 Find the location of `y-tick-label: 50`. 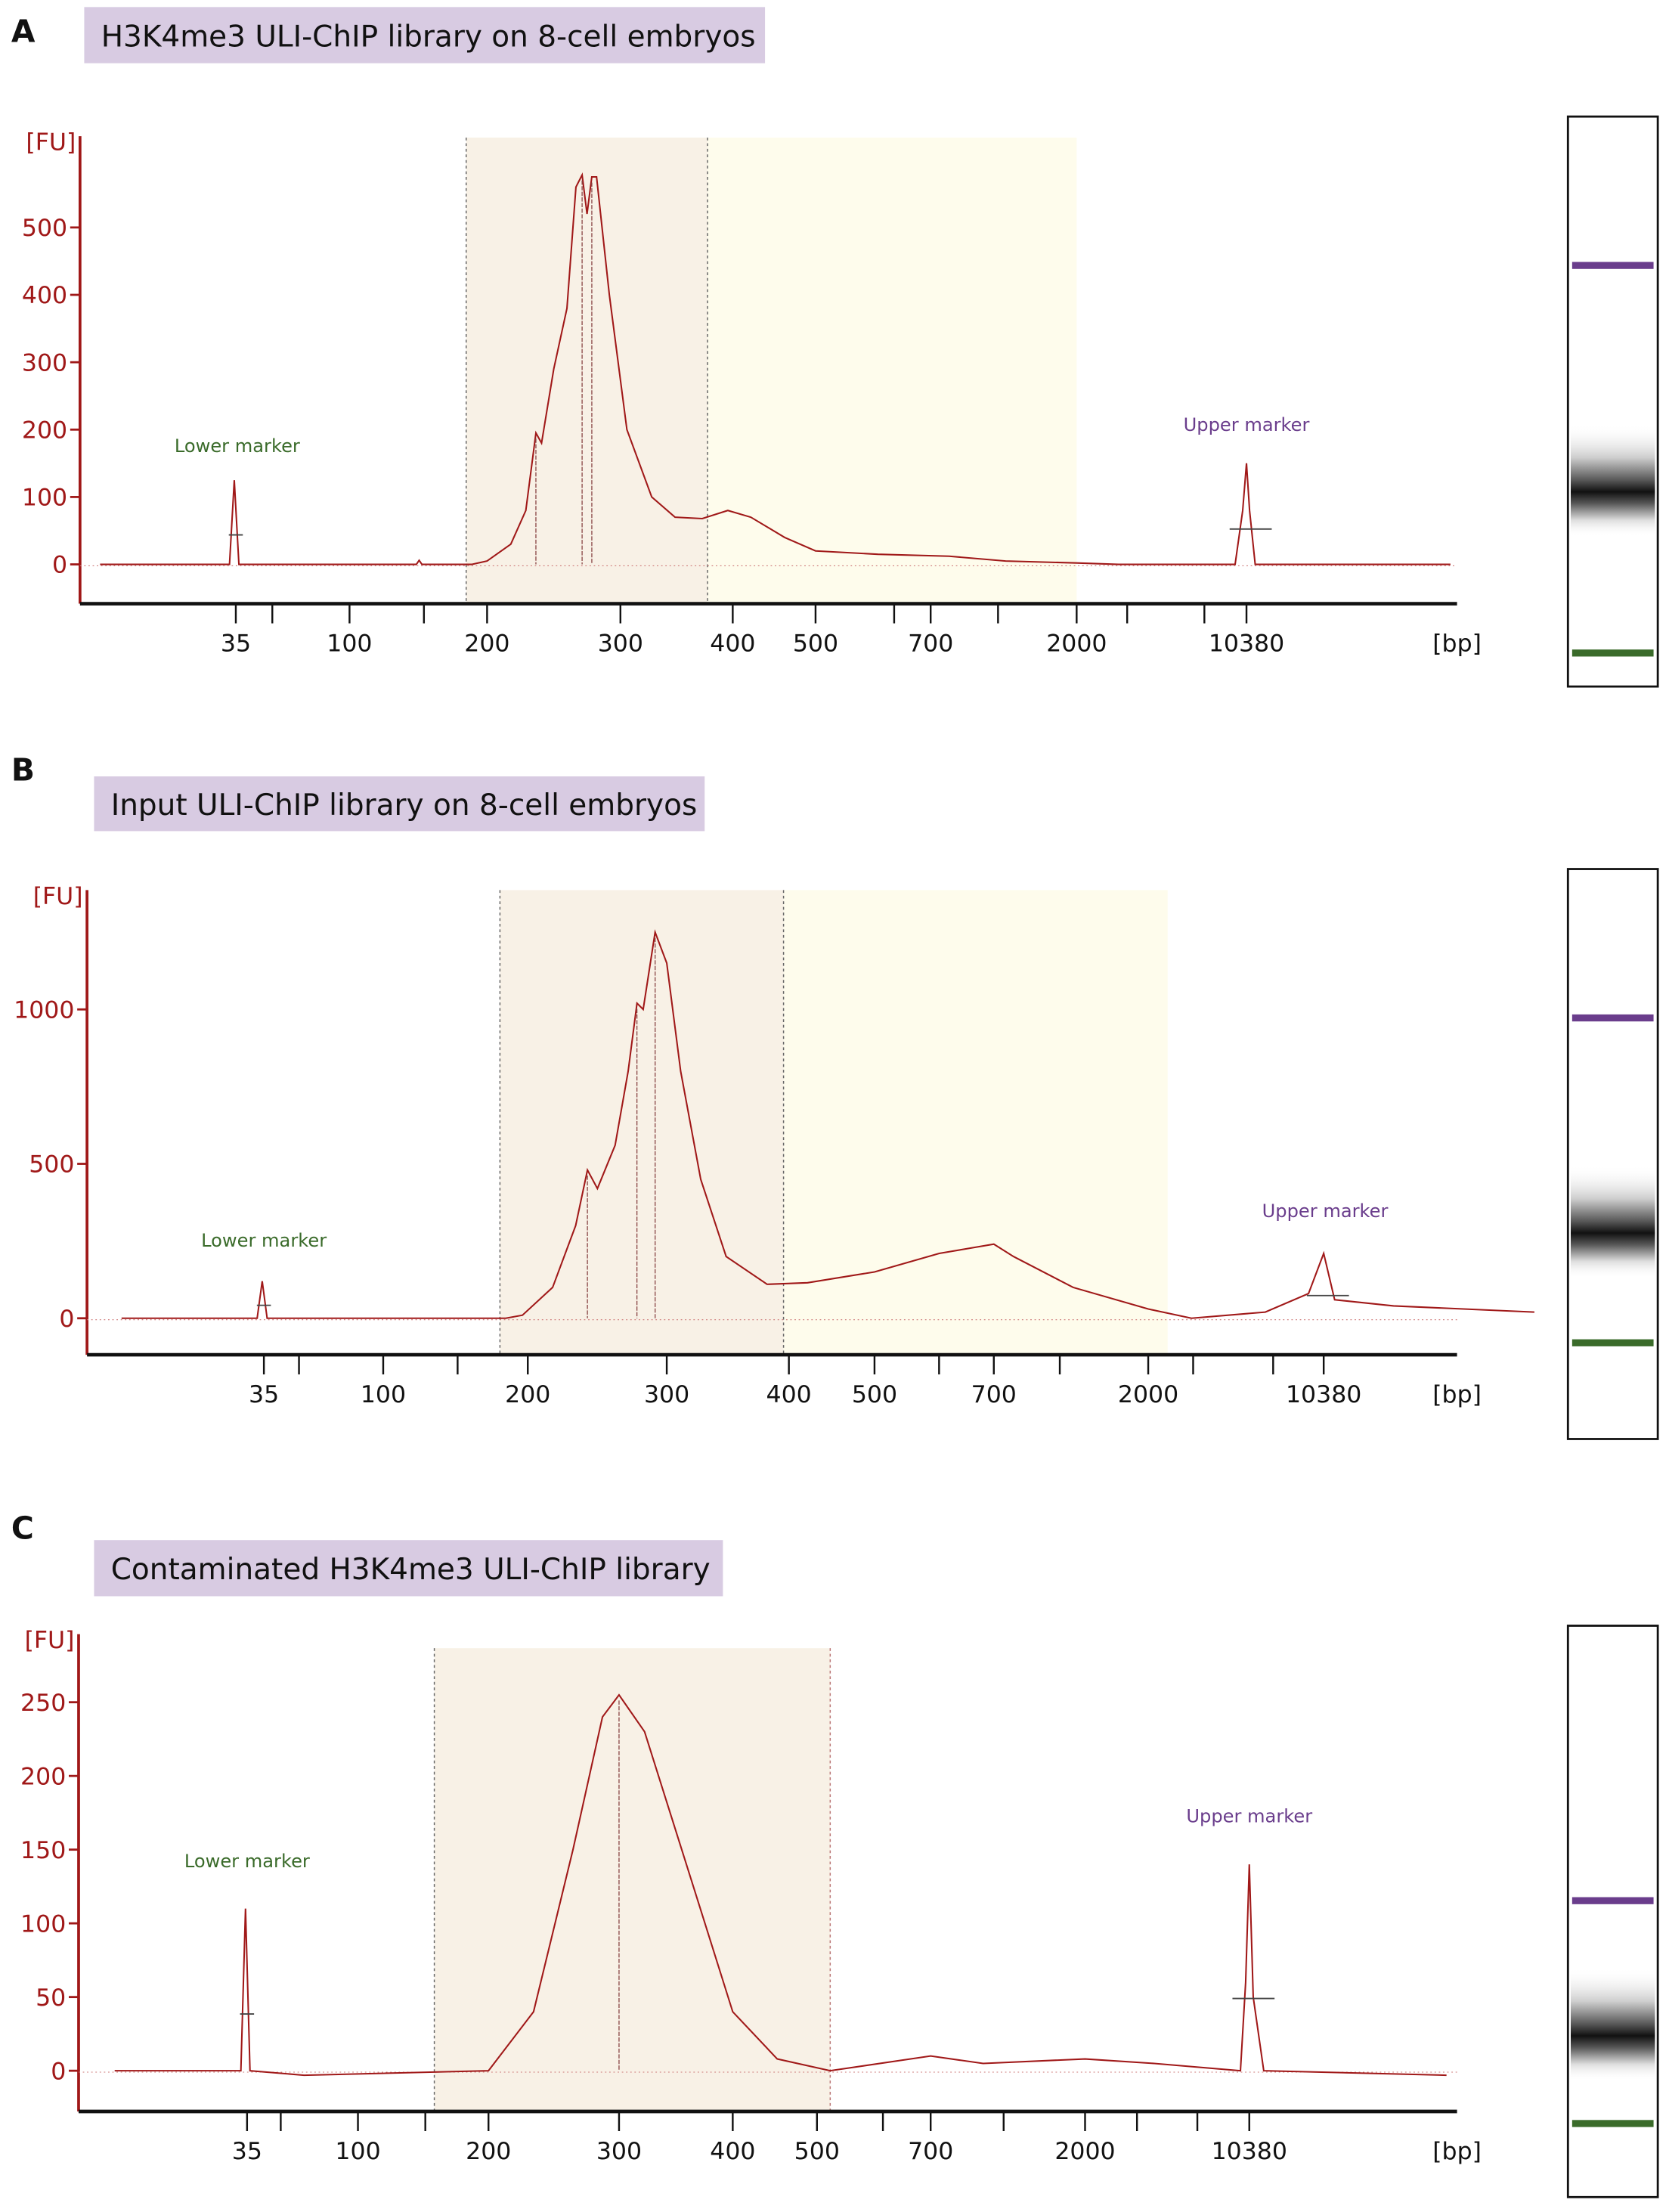

y-tick-label: 50 is located at coordinates (51, 1998).